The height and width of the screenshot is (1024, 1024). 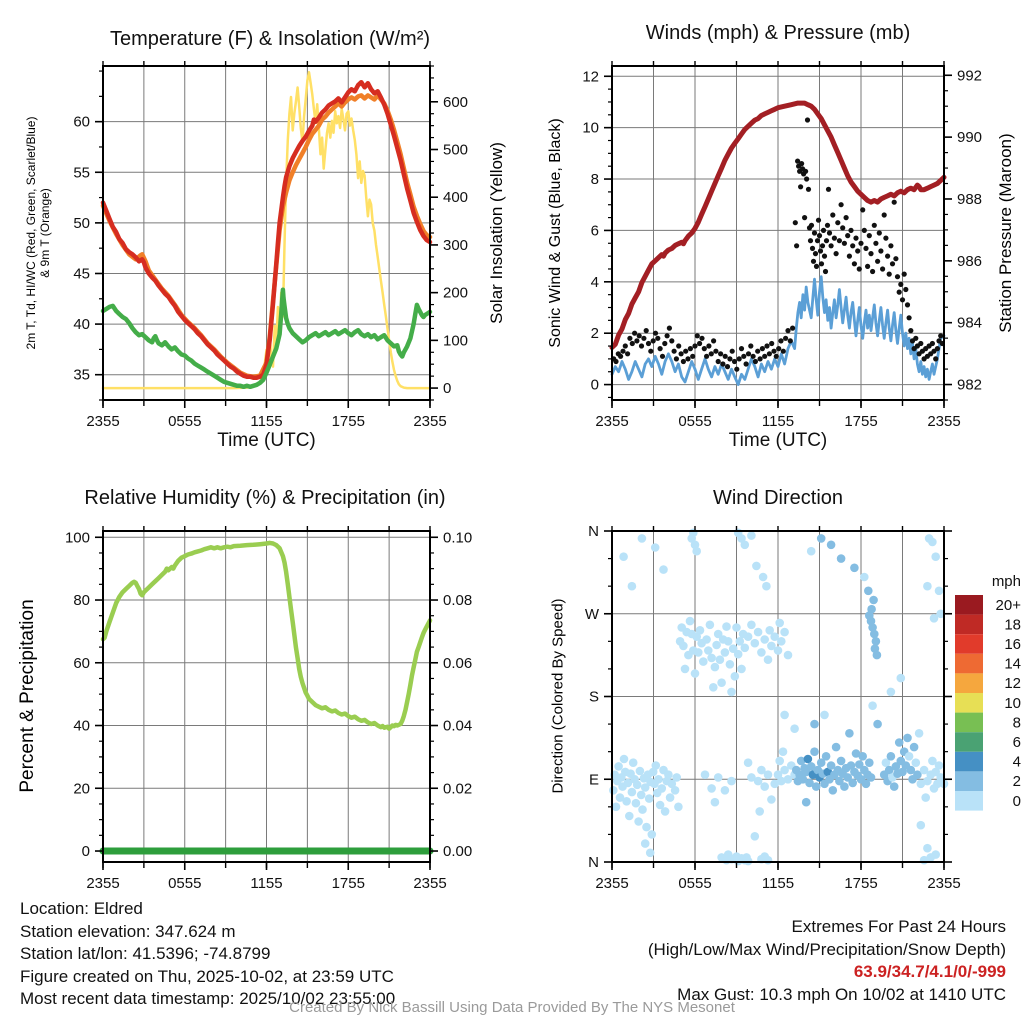 I want to click on svg-text: 500, so click(x=455, y=150).